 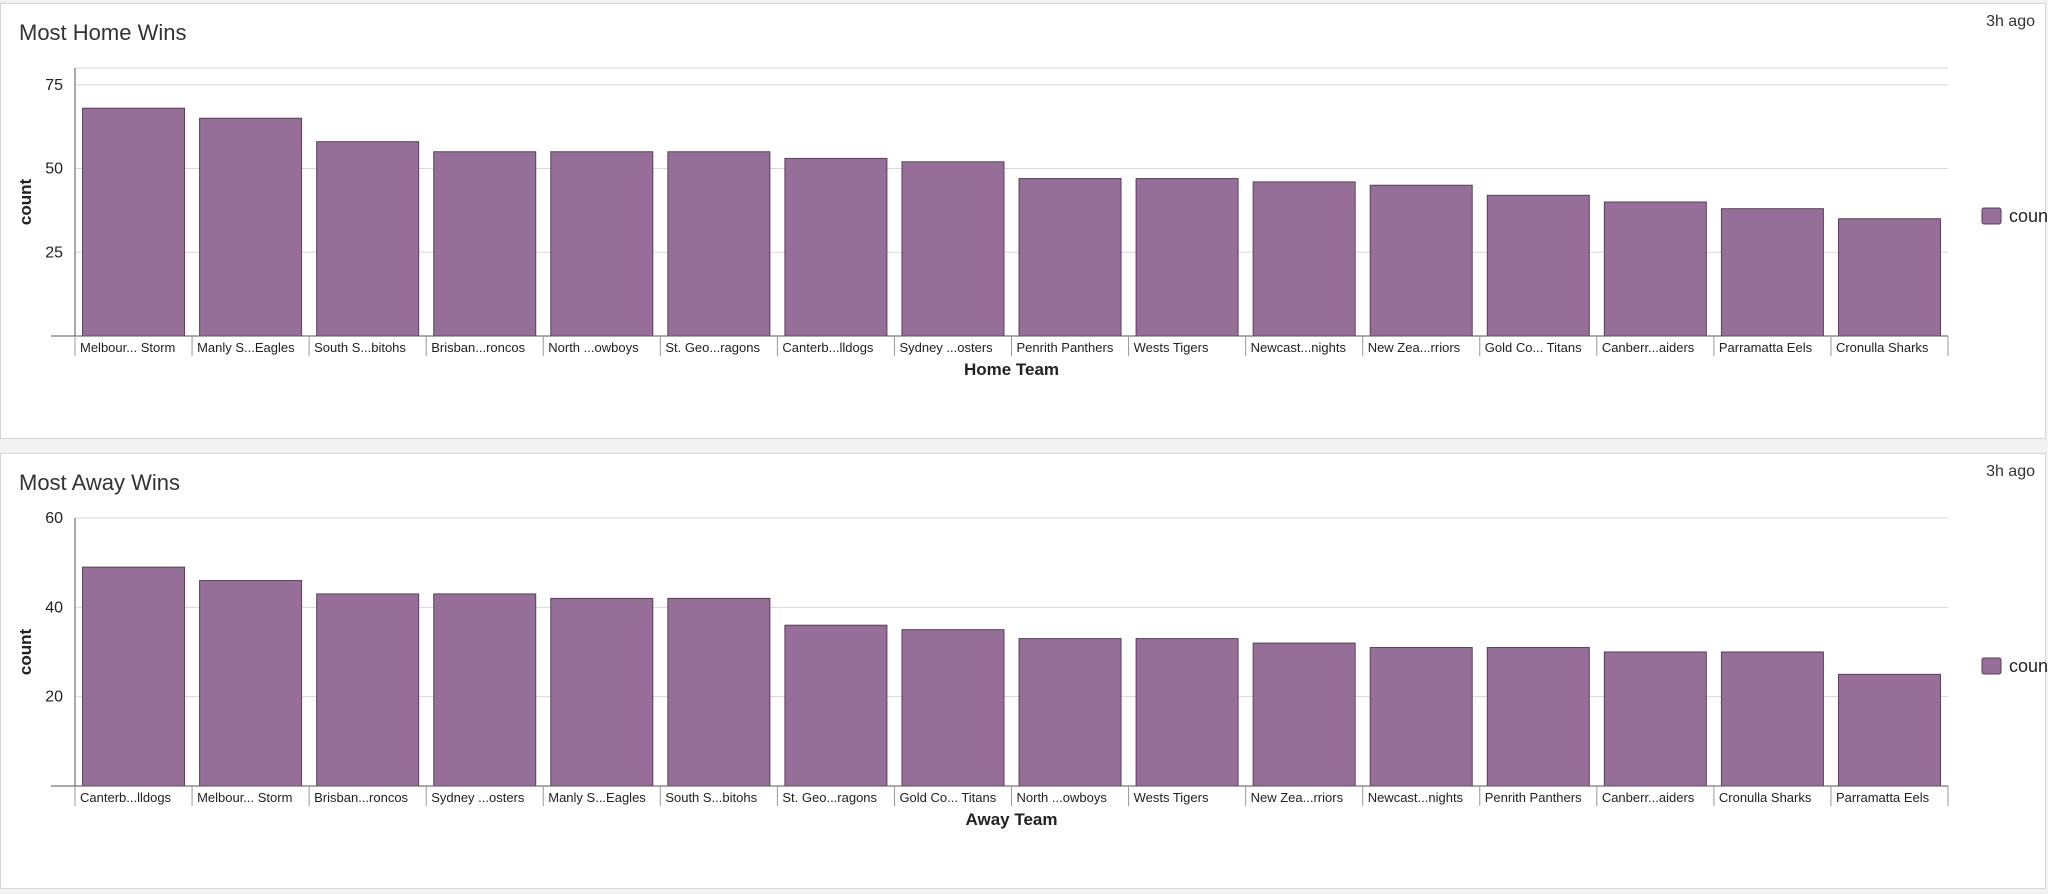 What do you see at coordinates (54, 697) in the screenshot?
I see `y-tick-label: 20` at bounding box center [54, 697].